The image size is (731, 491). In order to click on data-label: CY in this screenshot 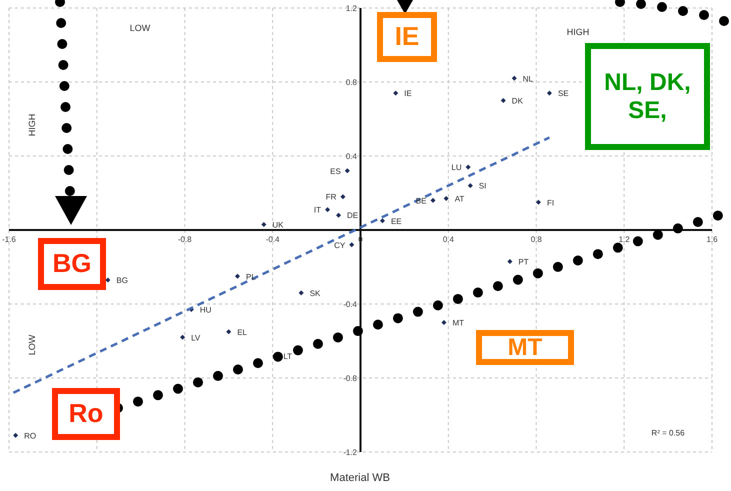, I will do `click(340, 245)`.